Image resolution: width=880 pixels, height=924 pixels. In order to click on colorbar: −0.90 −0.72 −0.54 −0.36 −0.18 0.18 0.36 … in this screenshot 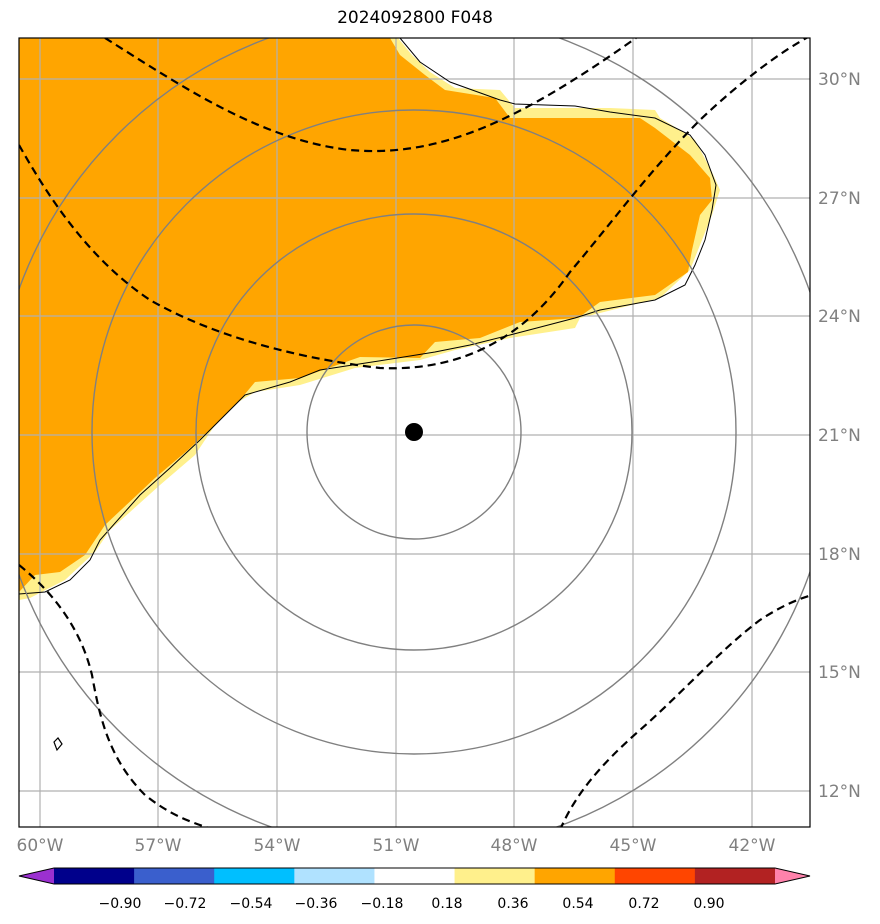, I will do `click(414, 889)`.